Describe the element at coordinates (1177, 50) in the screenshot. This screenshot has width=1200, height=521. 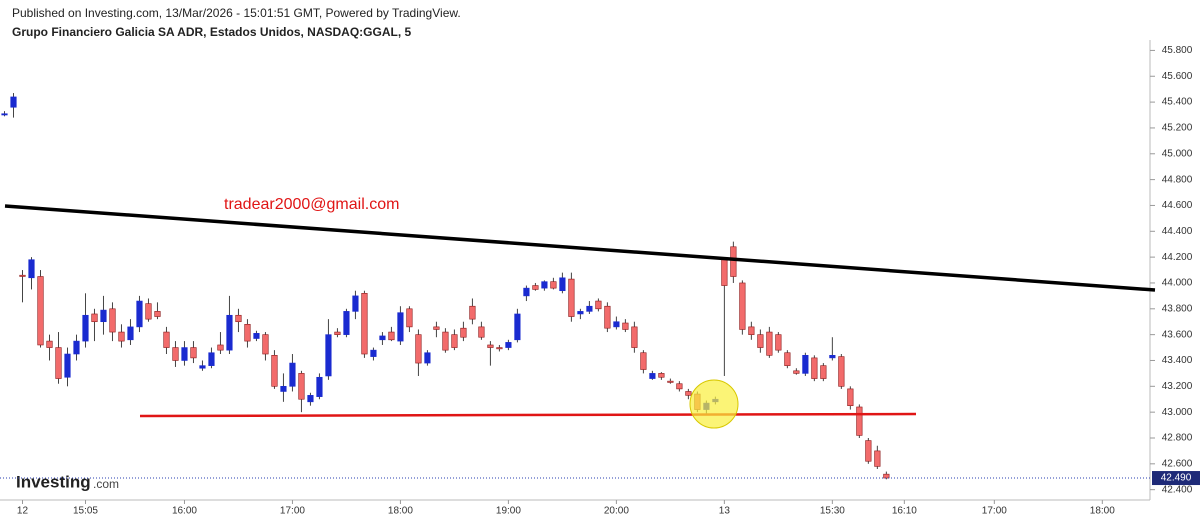
I see `y-tick-label: 45.800` at that location.